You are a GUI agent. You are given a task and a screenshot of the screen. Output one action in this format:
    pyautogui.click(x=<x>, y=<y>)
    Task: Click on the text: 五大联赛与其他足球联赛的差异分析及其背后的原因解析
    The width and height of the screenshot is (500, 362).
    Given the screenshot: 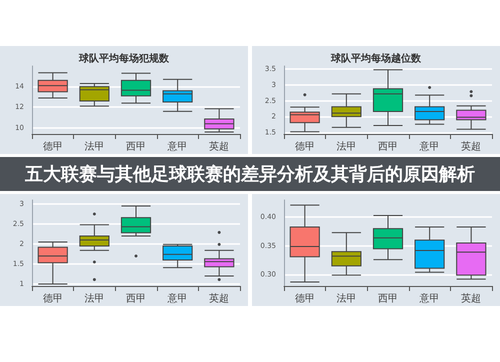 What is the action you would take?
    pyautogui.click(x=250, y=174)
    